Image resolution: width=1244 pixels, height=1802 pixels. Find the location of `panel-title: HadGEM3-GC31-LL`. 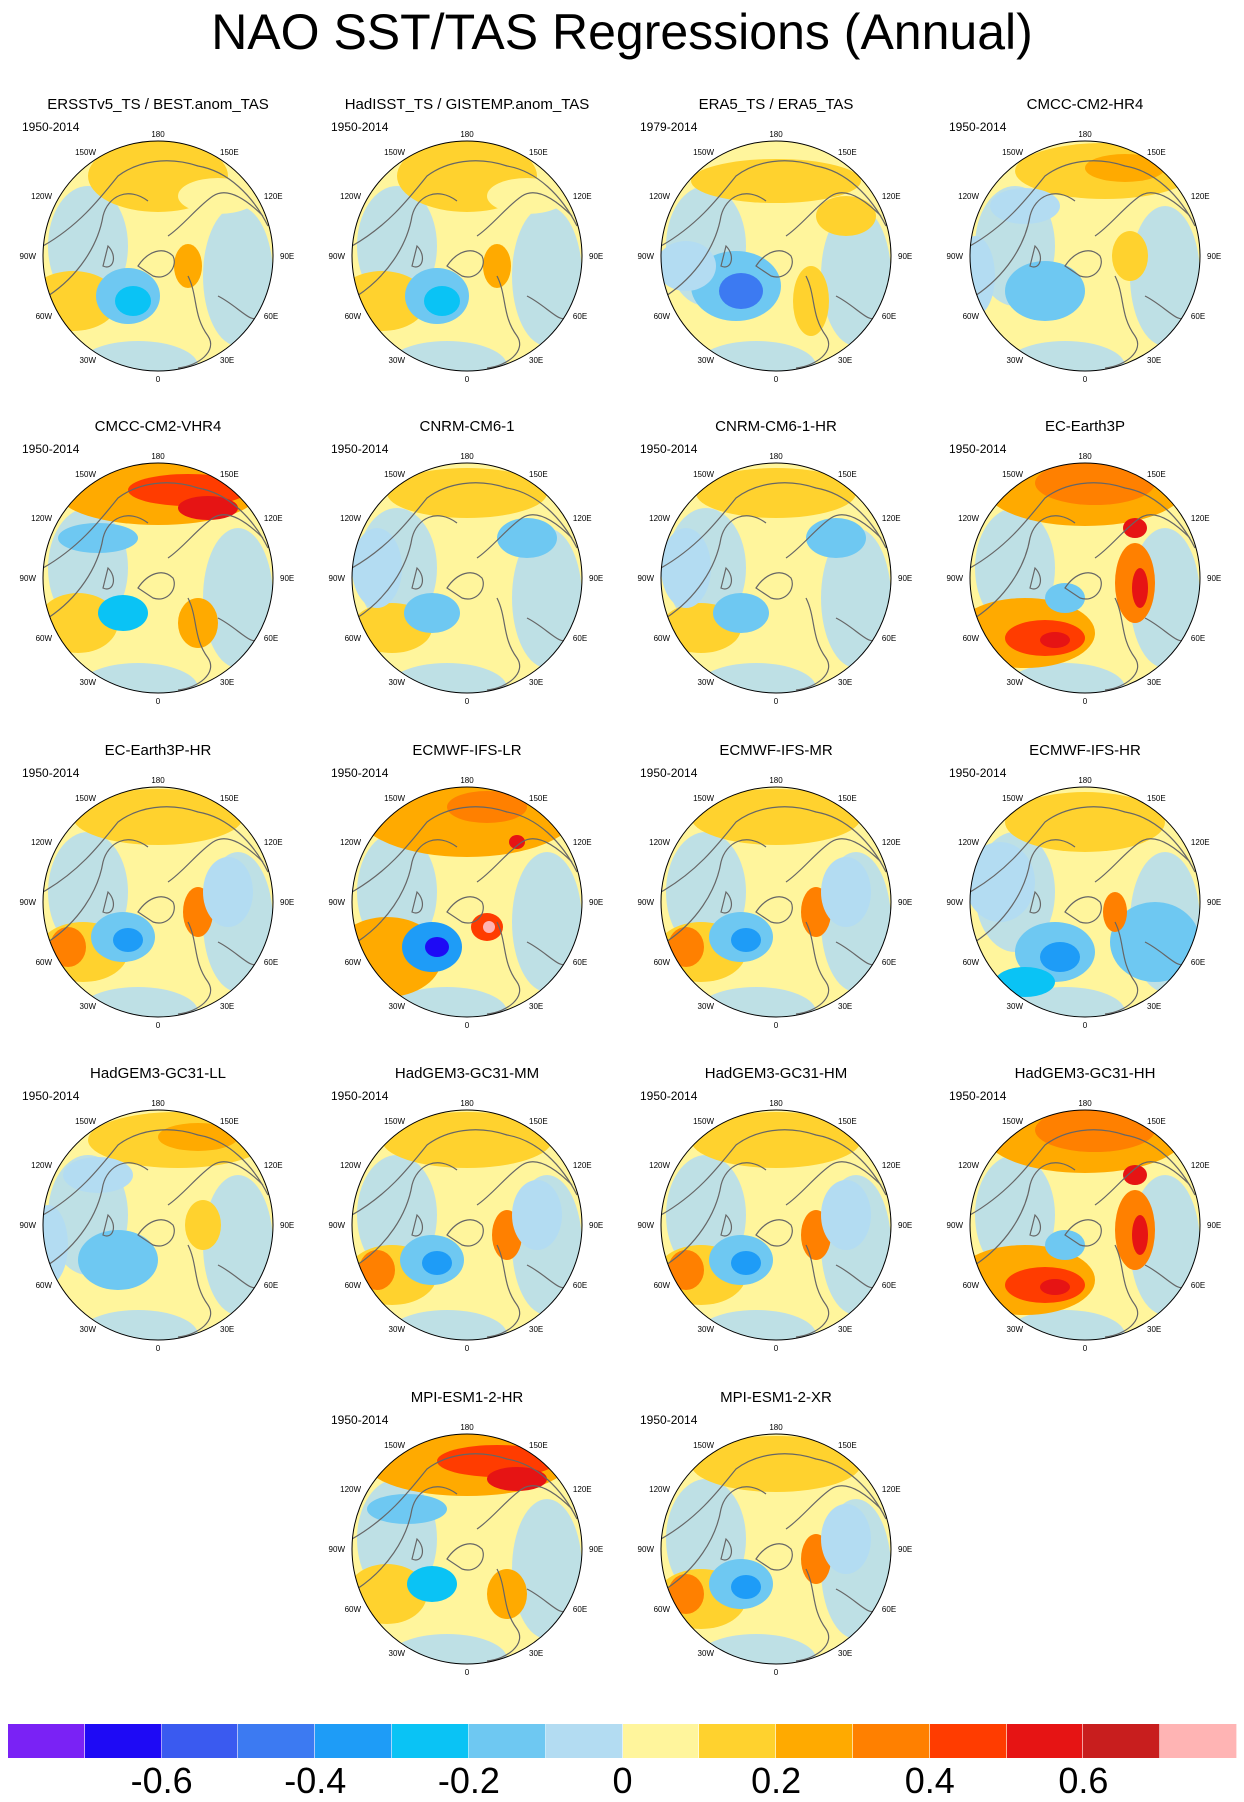

panel-title: HadGEM3-GC31-LL is located at coordinates (158, 1073).